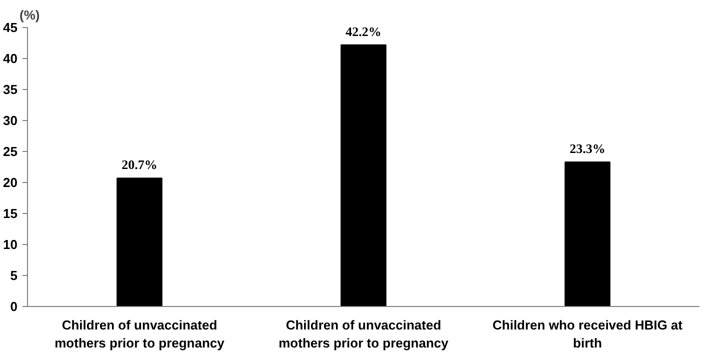  I want to click on y-tick-label: 5, so click(14, 275).